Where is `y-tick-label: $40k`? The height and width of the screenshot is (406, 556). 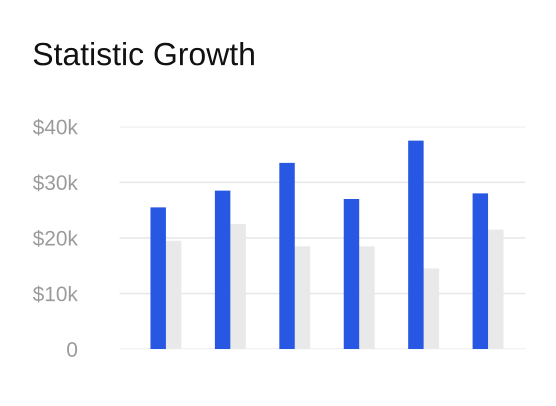 y-tick-label: $40k is located at coordinates (55, 127).